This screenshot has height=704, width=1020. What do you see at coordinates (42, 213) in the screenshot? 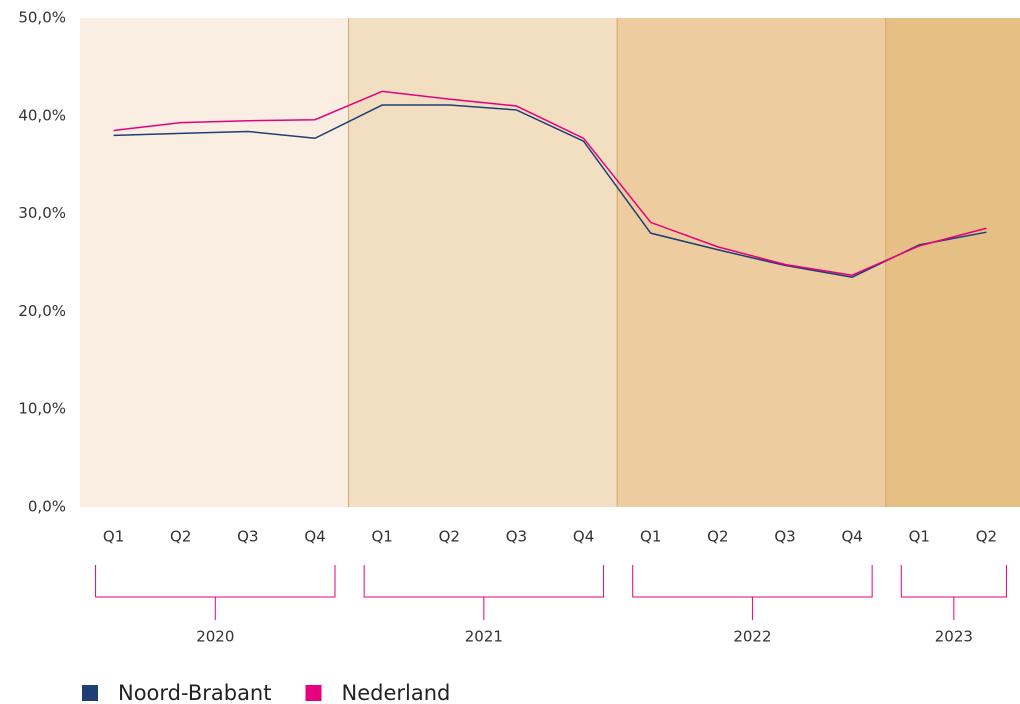
I see `y-tick-label: 30,0%` at bounding box center [42, 213].